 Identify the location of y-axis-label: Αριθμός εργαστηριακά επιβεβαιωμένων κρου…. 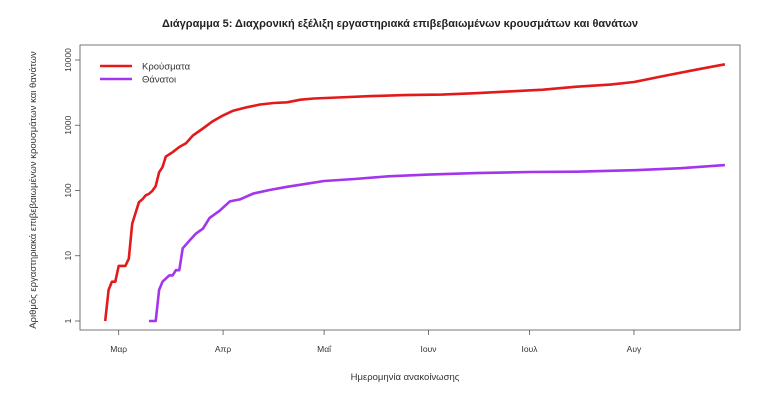
(33, 190).